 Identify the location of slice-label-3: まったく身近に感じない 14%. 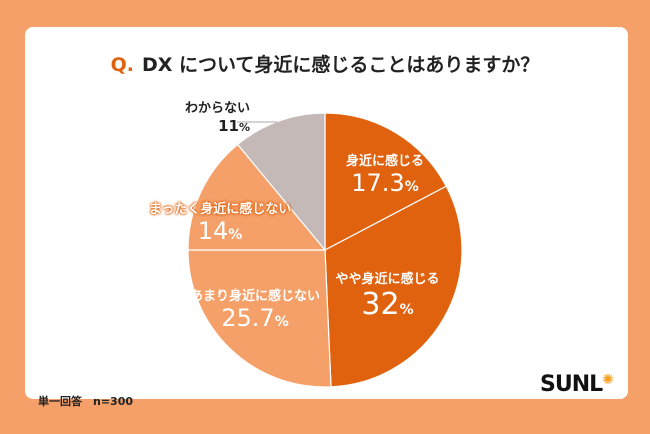
(220, 223).